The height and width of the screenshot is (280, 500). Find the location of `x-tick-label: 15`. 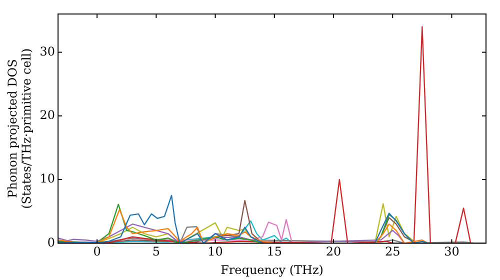

x-tick-label: 15 is located at coordinates (274, 251).